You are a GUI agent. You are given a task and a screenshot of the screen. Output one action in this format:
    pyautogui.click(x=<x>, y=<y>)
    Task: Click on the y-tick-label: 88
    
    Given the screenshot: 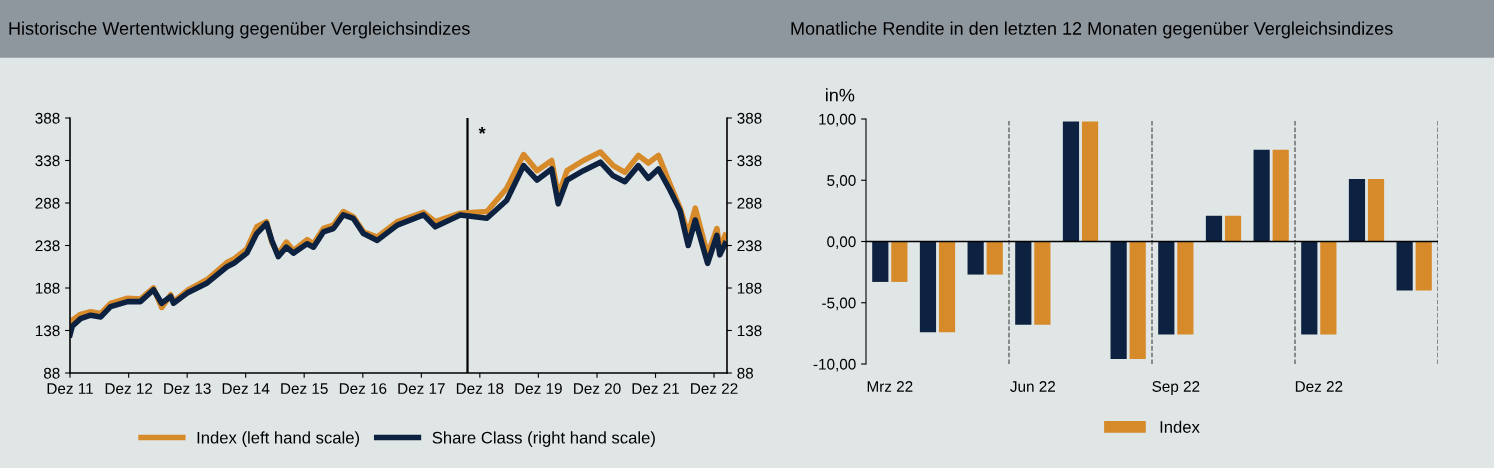 What is the action you would take?
    pyautogui.click(x=51, y=373)
    